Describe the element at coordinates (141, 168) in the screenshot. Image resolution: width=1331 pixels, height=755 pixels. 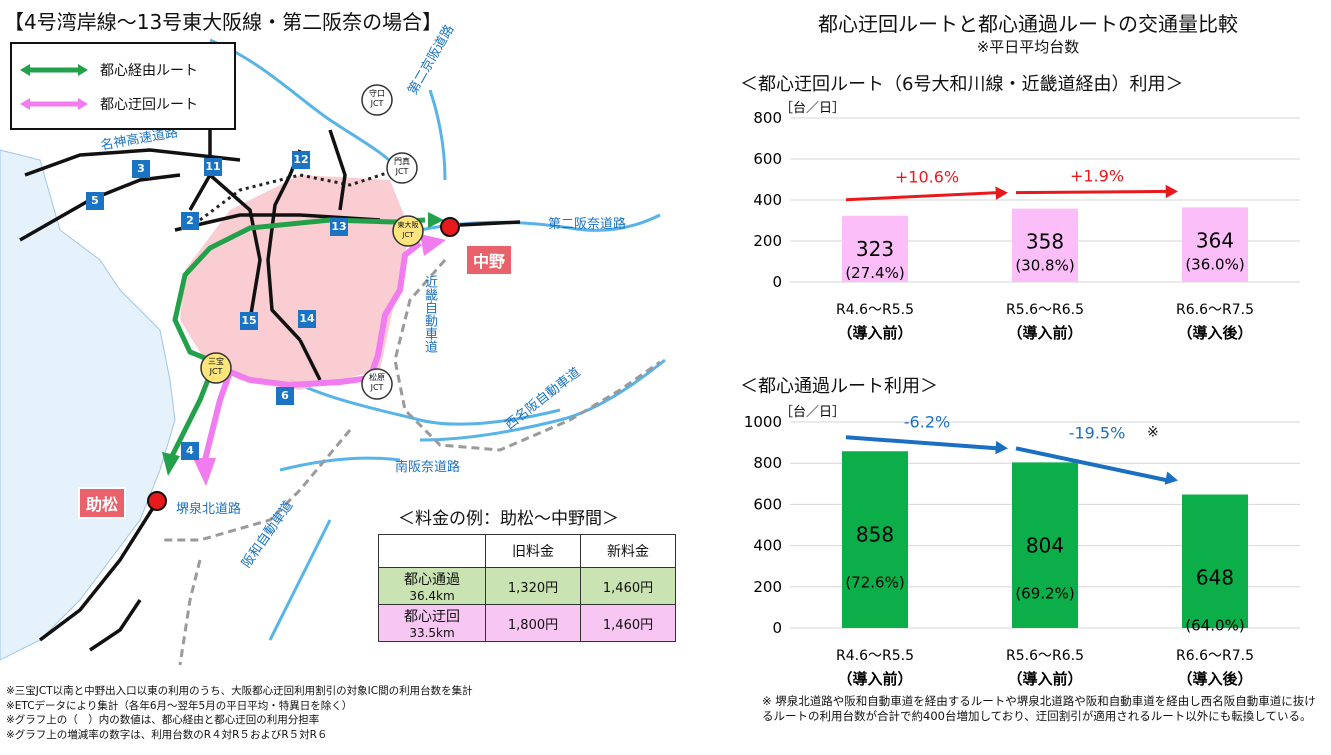
I see `route-number-3: 3` at that location.